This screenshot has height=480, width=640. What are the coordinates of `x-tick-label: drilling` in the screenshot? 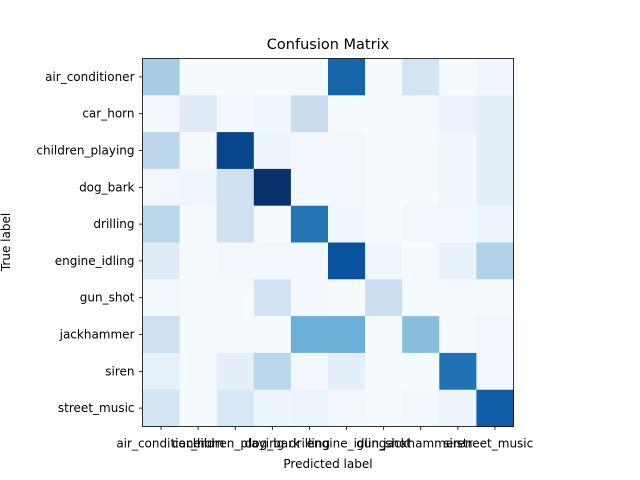 It's located at (309, 444).